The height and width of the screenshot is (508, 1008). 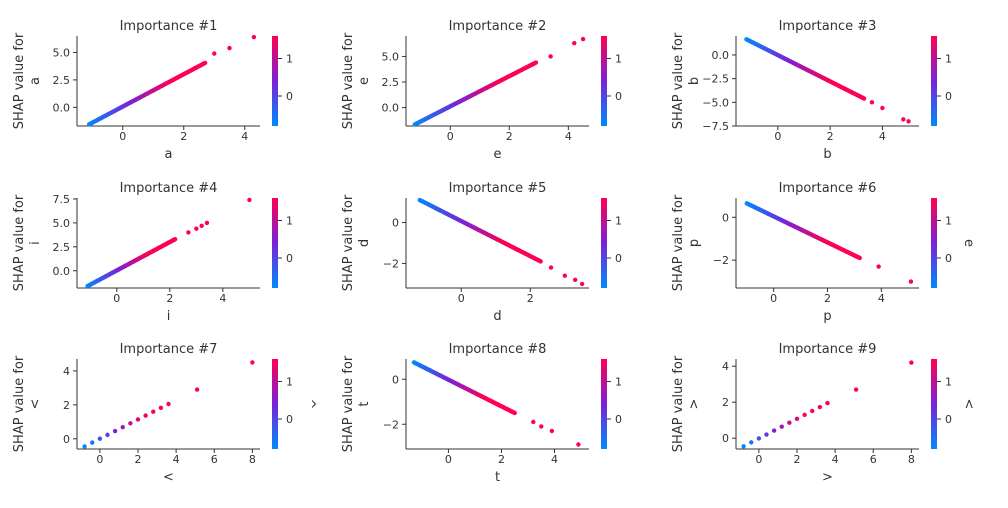 What do you see at coordinates (169, 349) in the screenshot?
I see `panel-title: Importance #7` at bounding box center [169, 349].